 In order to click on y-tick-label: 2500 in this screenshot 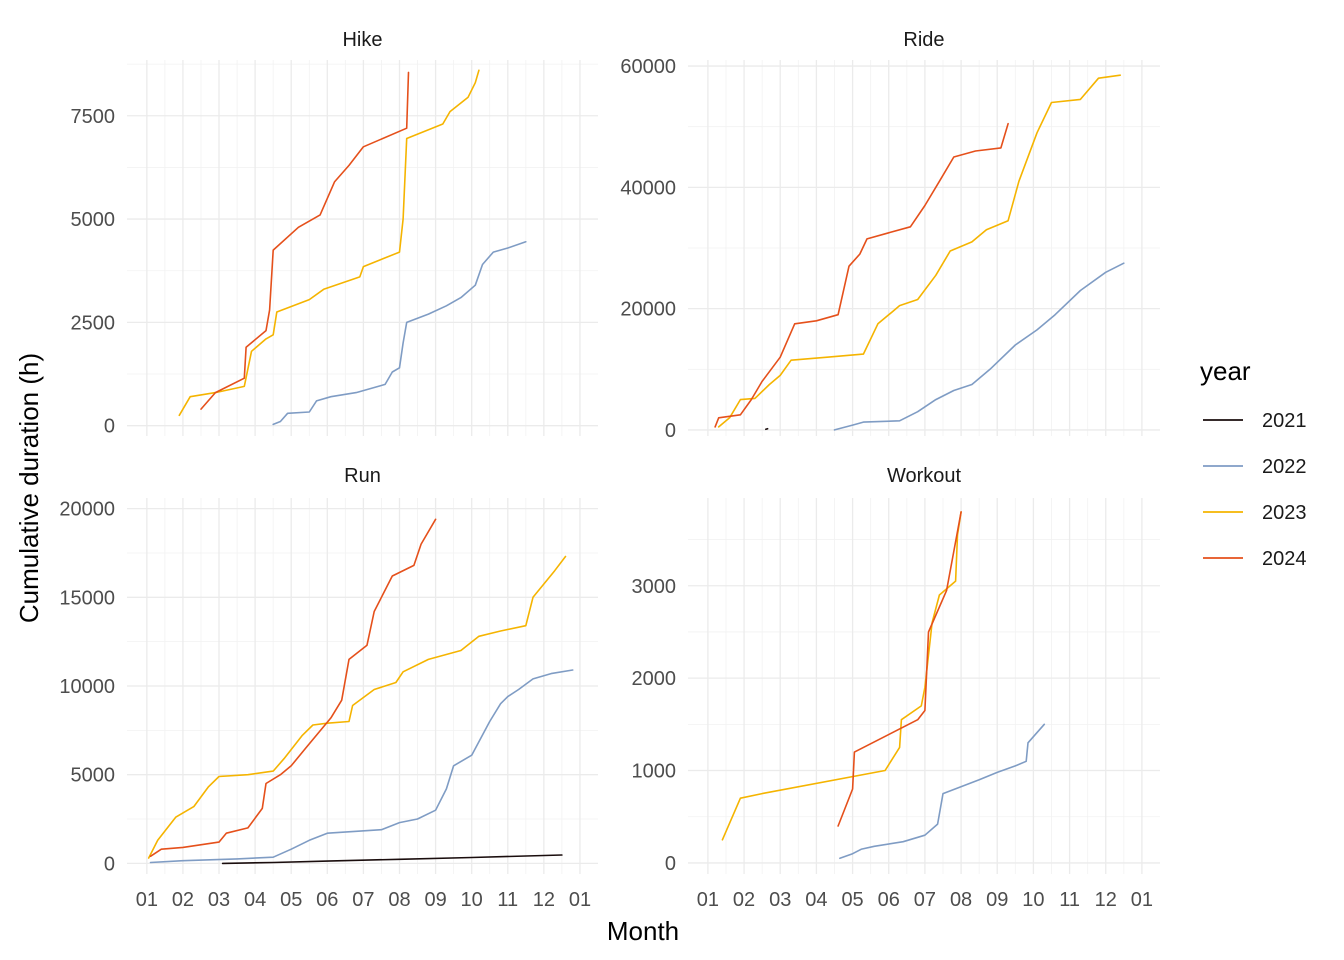, I will do `click(93, 323)`.